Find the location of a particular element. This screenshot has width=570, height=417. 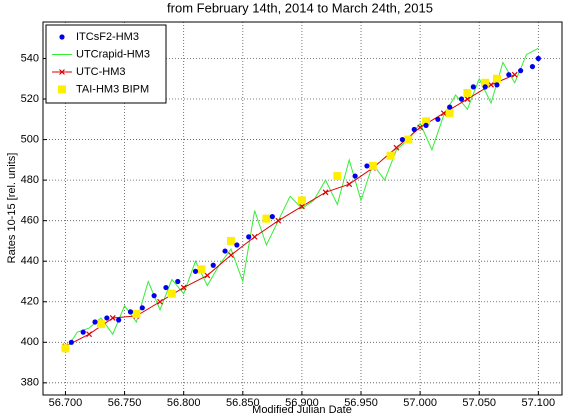

legend-label: TAI-HM3 BIPM is located at coordinates (112, 89).